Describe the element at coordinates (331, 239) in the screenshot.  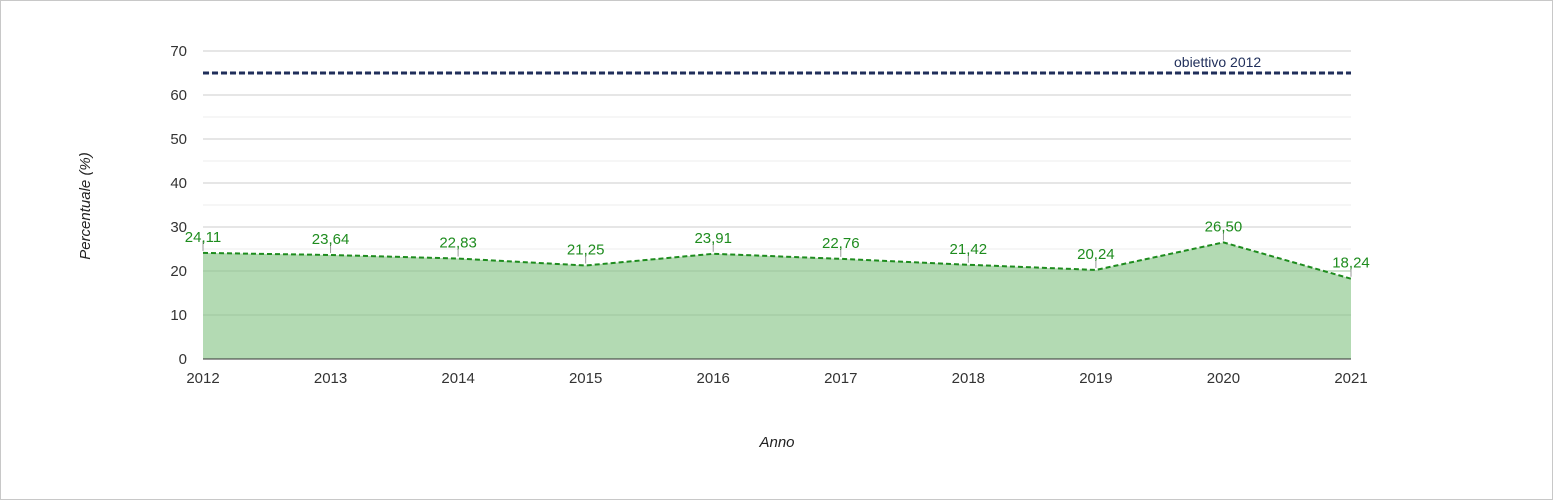
I see `data-label: 23,64` at that location.